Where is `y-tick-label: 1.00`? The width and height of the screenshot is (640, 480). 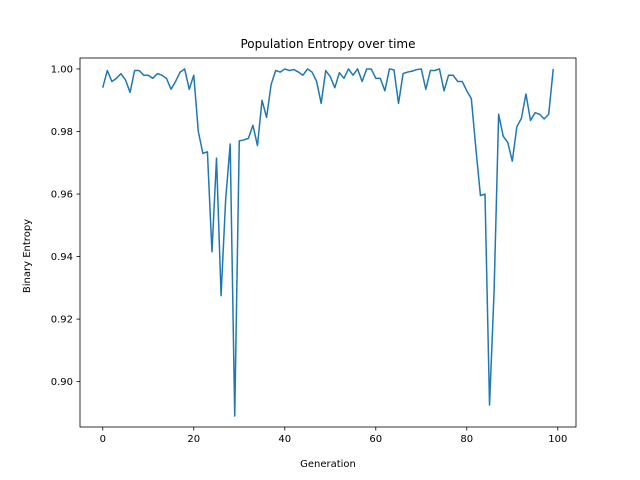
y-tick-label: 1.00 is located at coordinates (62, 69).